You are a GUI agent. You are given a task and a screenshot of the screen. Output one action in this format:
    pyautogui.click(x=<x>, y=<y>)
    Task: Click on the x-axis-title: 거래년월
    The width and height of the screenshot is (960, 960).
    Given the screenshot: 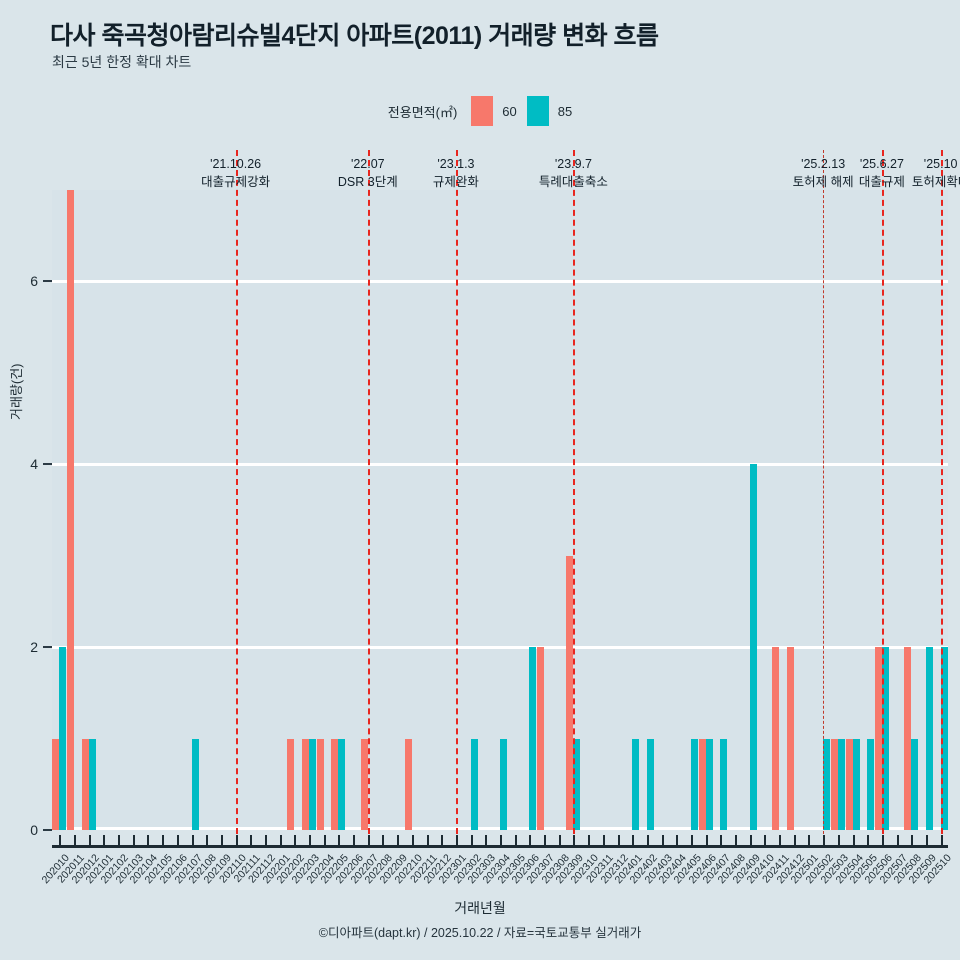 What is the action you would take?
    pyautogui.click(x=480, y=908)
    